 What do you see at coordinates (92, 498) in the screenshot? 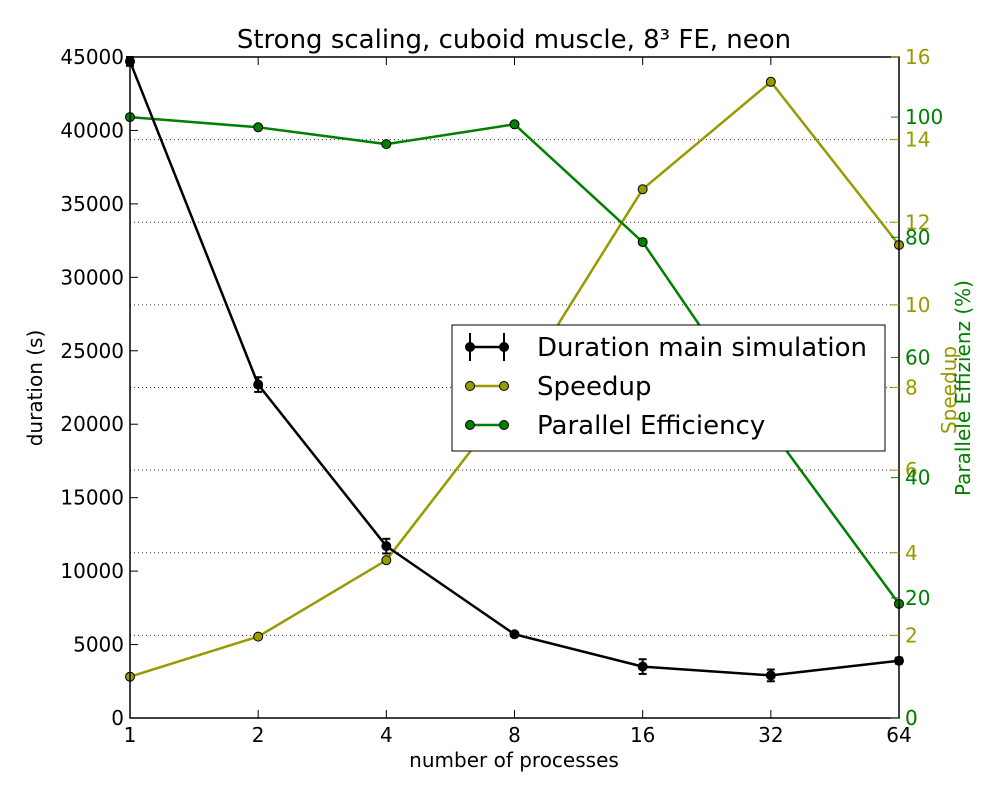
I see `y-tick-label: 15000` at bounding box center [92, 498].